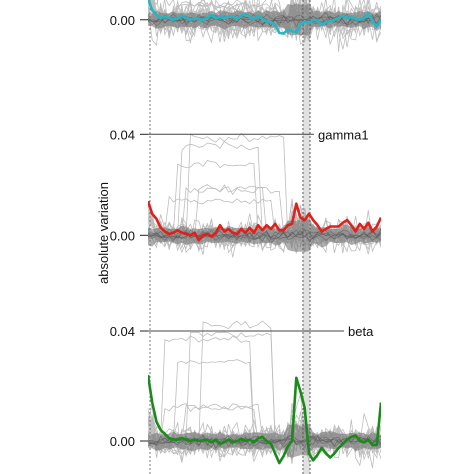 The image size is (474, 474). What do you see at coordinates (343, 134) in the screenshot?
I see `panel-label: gamma1` at bounding box center [343, 134].